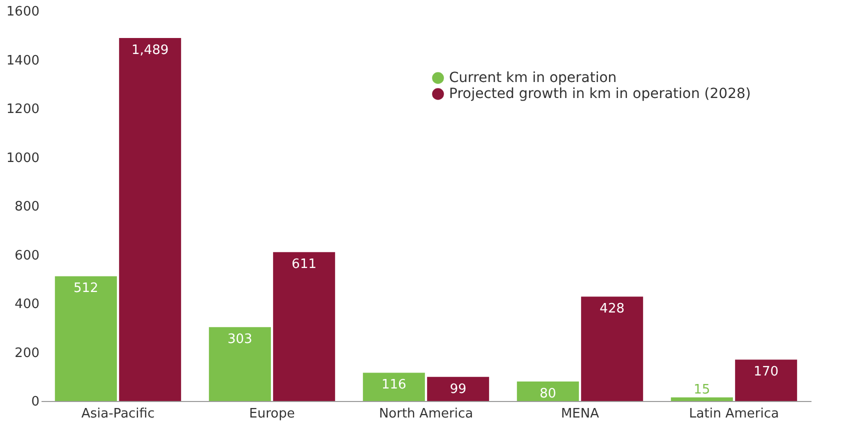 The image size is (844, 436). Describe the element at coordinates (27, 207) in the screenshot. I see `y-tick-label: 800` at that location.